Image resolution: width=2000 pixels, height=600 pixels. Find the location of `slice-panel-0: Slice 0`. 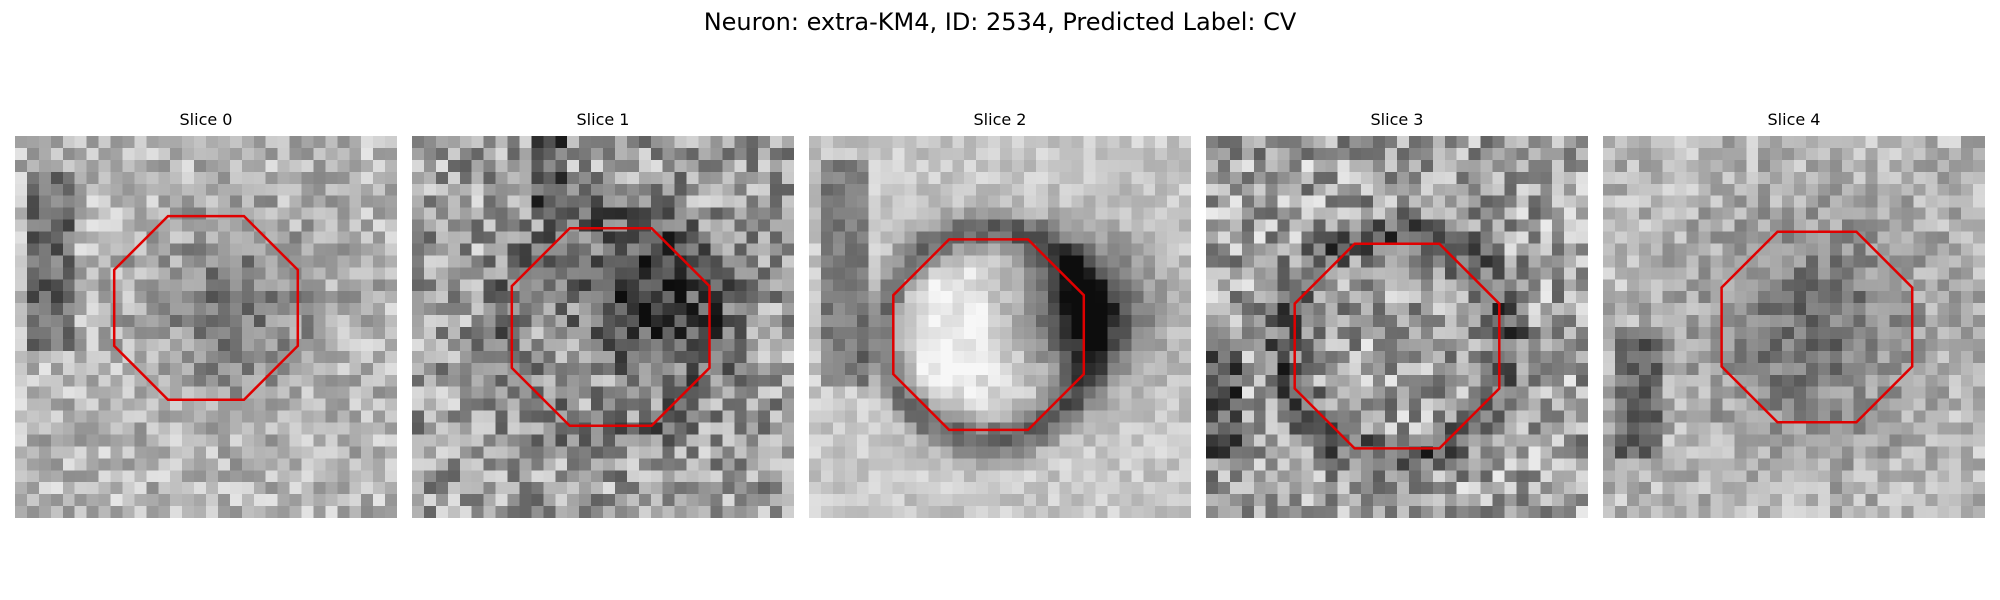

slice-panel-0: Slice 0 is located at coordinates (206, 314).